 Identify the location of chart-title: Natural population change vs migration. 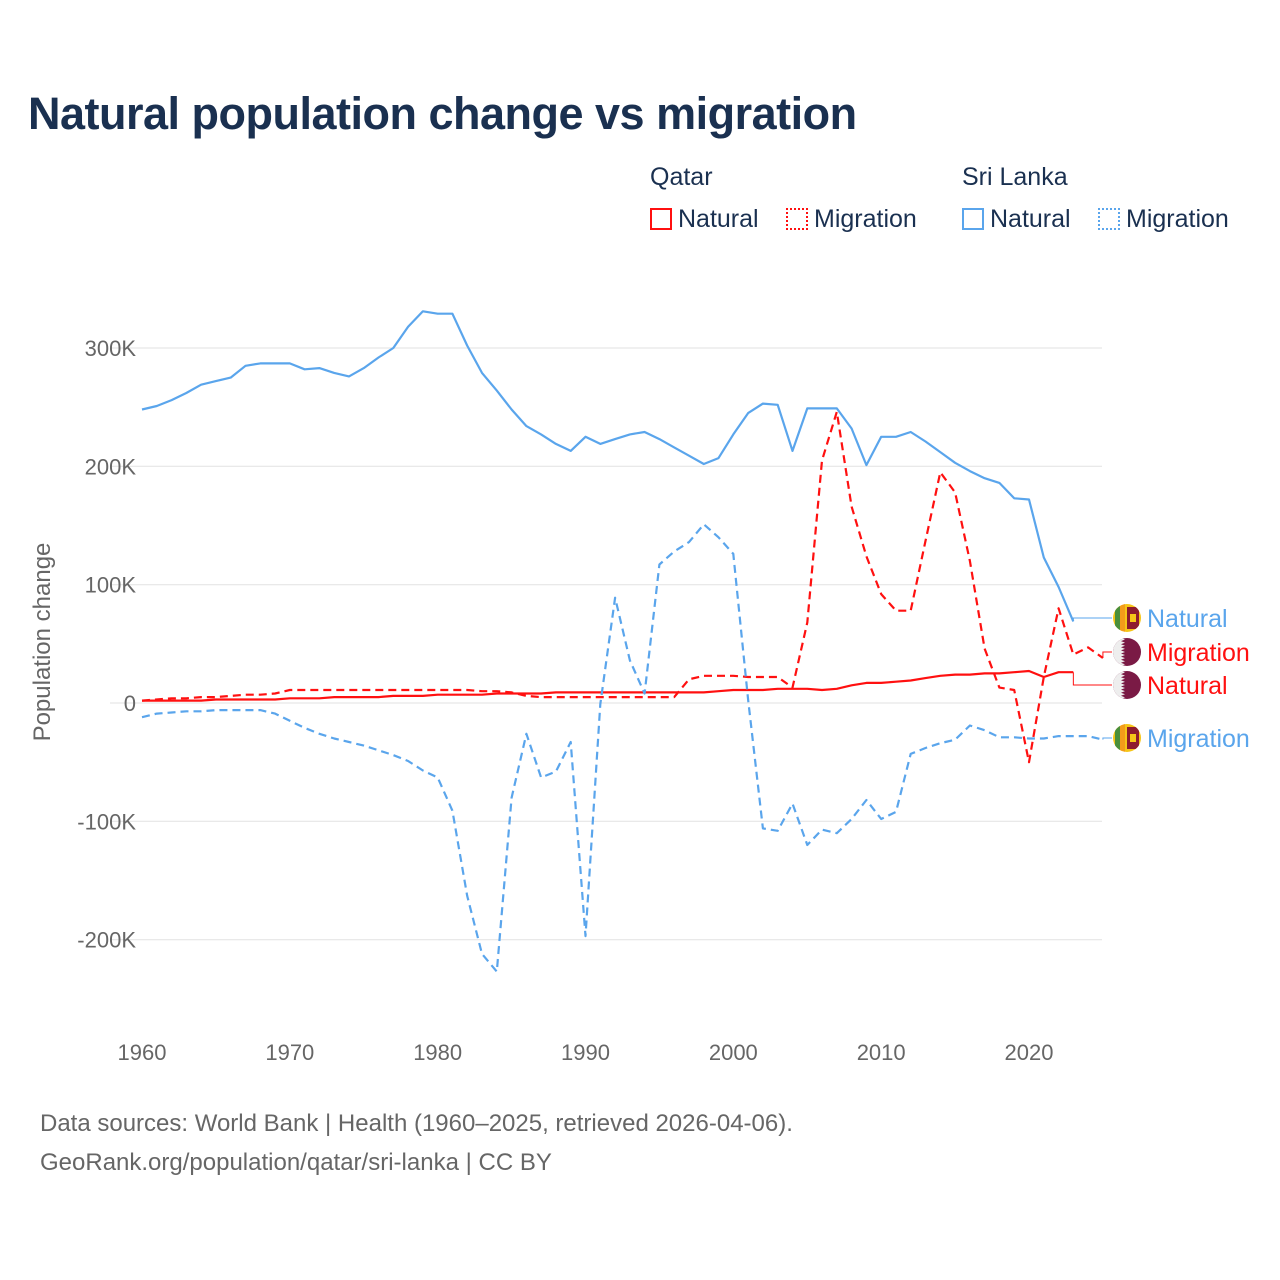
(442, 113).